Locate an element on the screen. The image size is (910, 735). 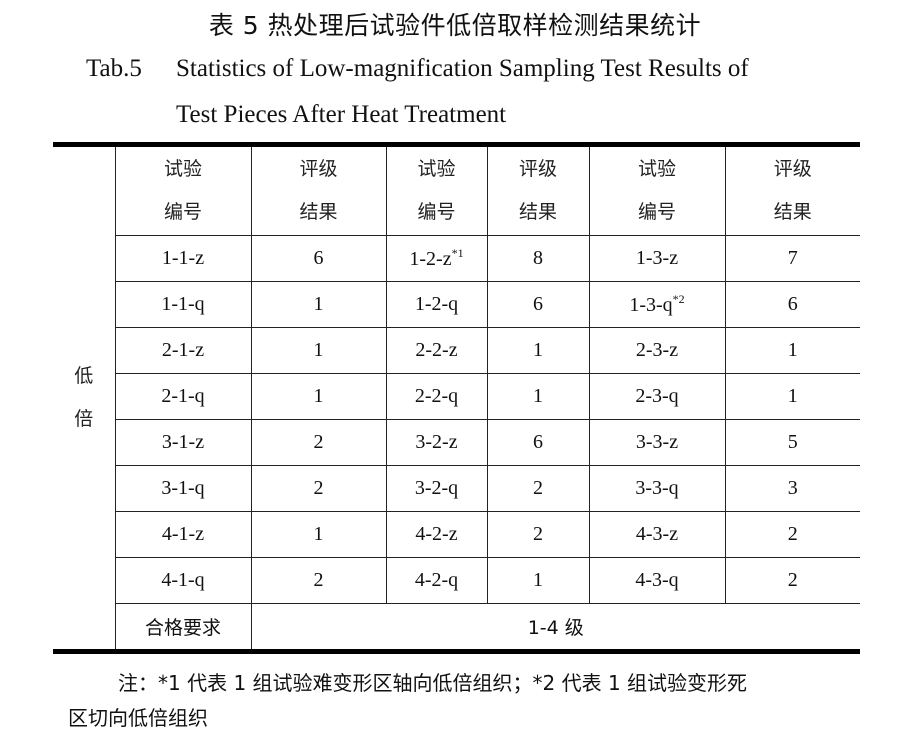
table-row: 3-1-q 2 3-2-q 2 3-3-q 3 is located at coordinates (456, 488).